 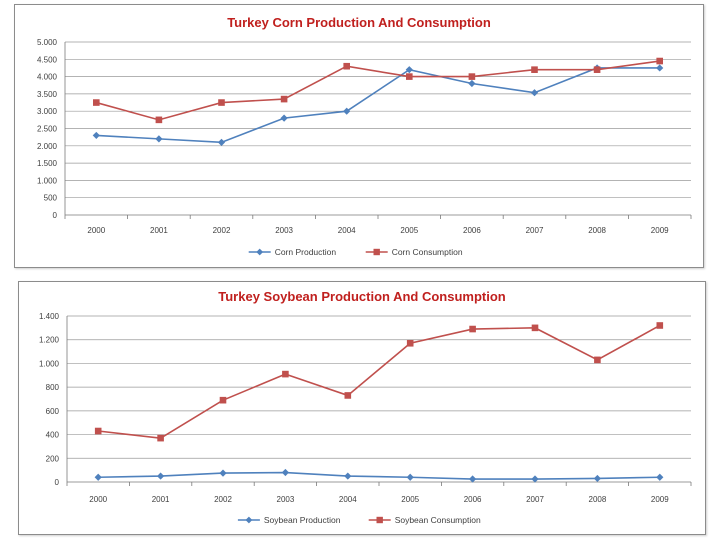 What do you see at coordinates (47, 42) in the screenshot?
I see `y-tick-label: 5.000` at bounding box center [47, 42].